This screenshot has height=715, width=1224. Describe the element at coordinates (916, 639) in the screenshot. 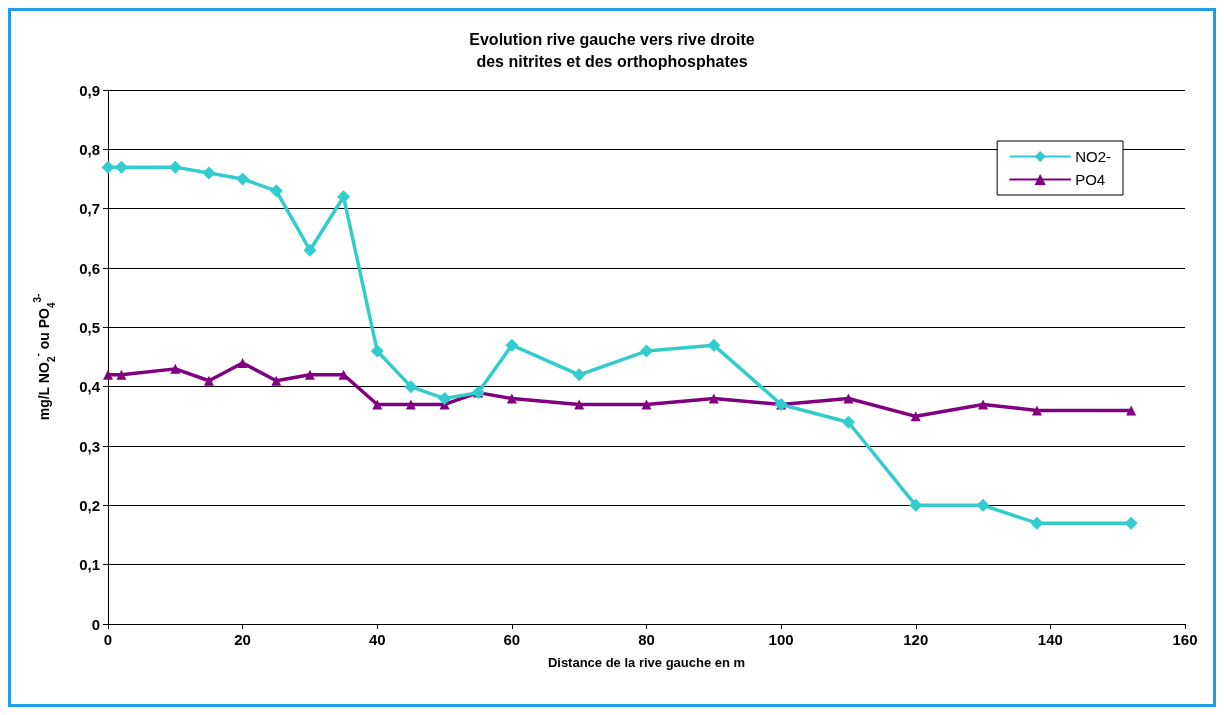

I see `x-tick-label: 120` at that location.